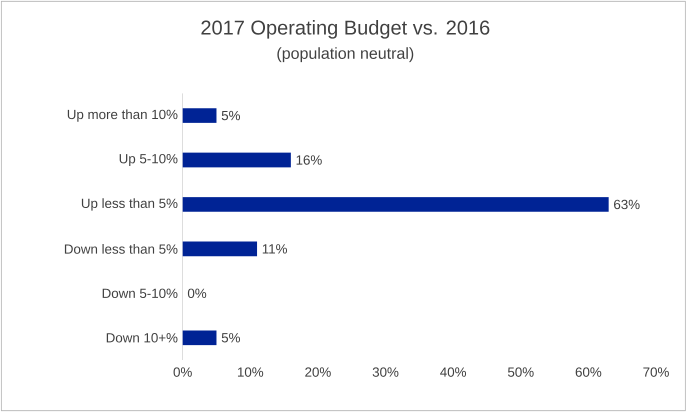 Image resolution: width=691 pixels, height=412 pixels. Describe the element at coordinates (121, 249) in the screenshot. I see `y-tick-label: Down less than 5%` at that location.